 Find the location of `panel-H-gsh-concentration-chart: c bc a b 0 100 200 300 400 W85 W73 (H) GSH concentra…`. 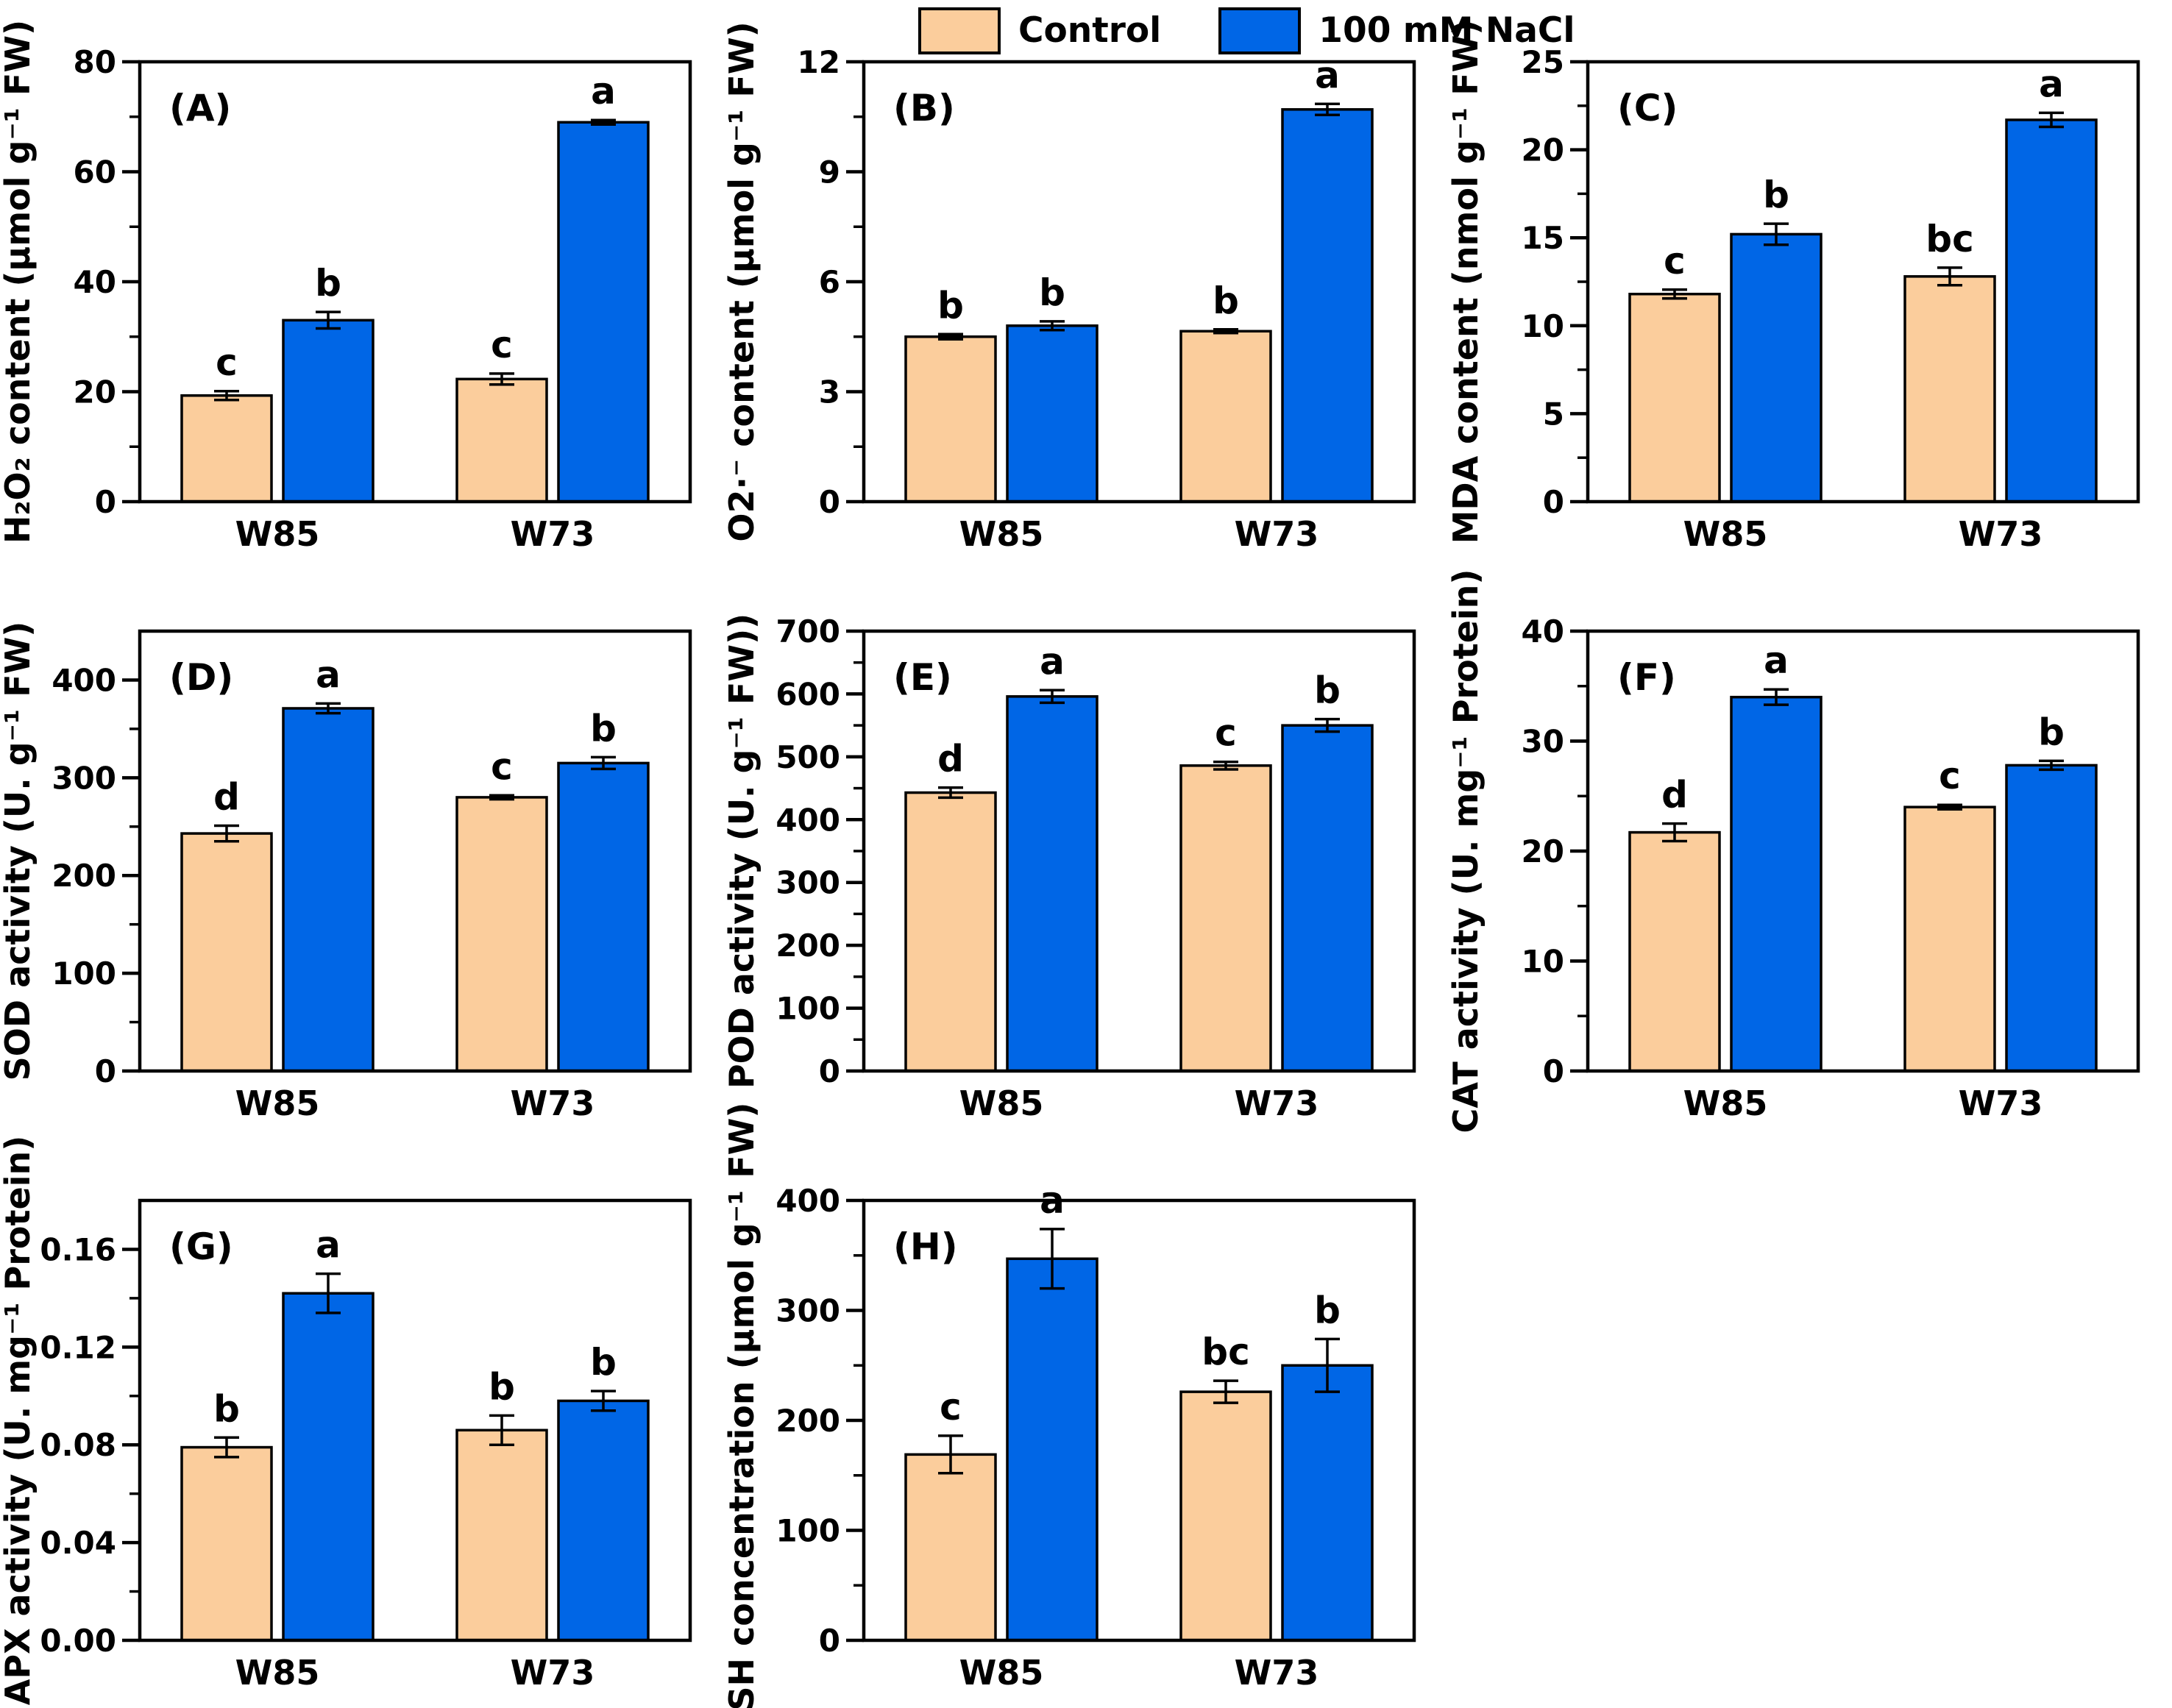

panel-H-gsh-concentration-chart: c bc a b 0 100 200 300 400 W85 W73 (H) GSH concentra… is located at coordinates (1085, 1406).